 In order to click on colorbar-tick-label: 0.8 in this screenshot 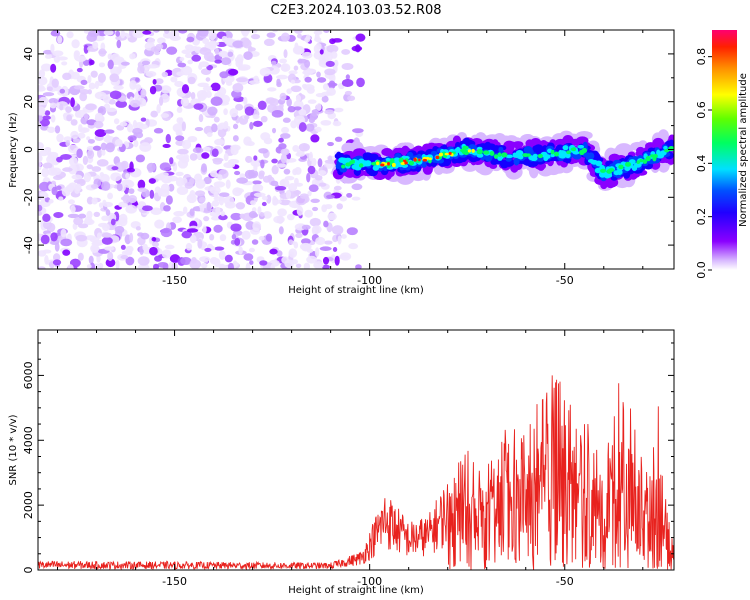, I will do `click(701, 57)`.